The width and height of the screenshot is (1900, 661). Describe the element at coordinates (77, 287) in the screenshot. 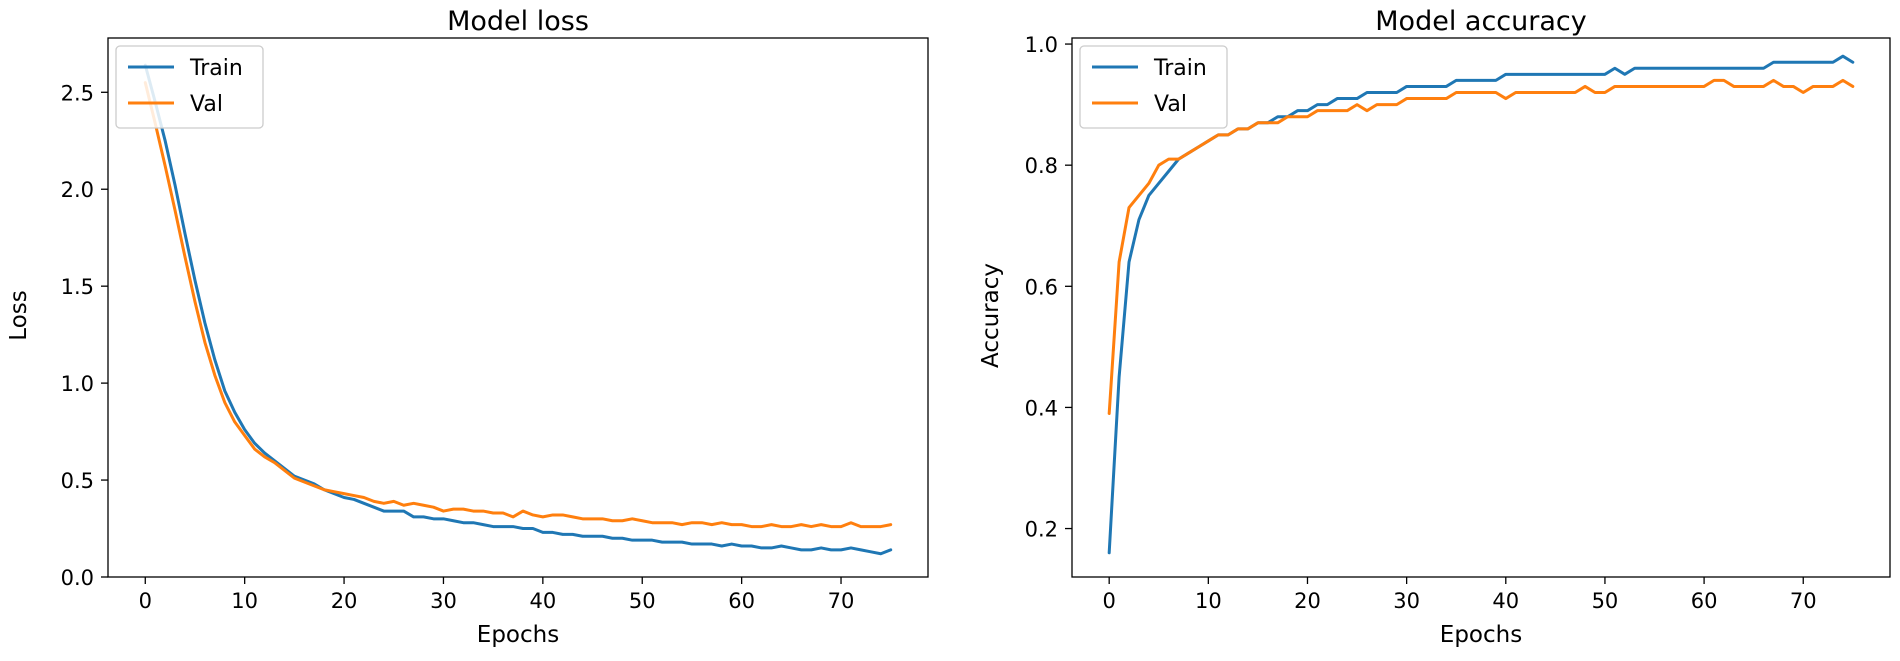

I see `y-tick-label: 1.5` at that location.